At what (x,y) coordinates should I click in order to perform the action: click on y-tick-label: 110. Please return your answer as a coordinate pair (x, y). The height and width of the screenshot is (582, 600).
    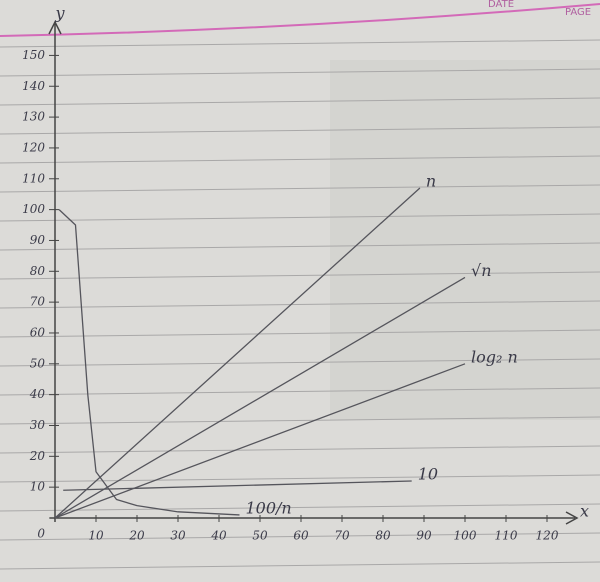
    Looking at the image, I should click on (33, 178).